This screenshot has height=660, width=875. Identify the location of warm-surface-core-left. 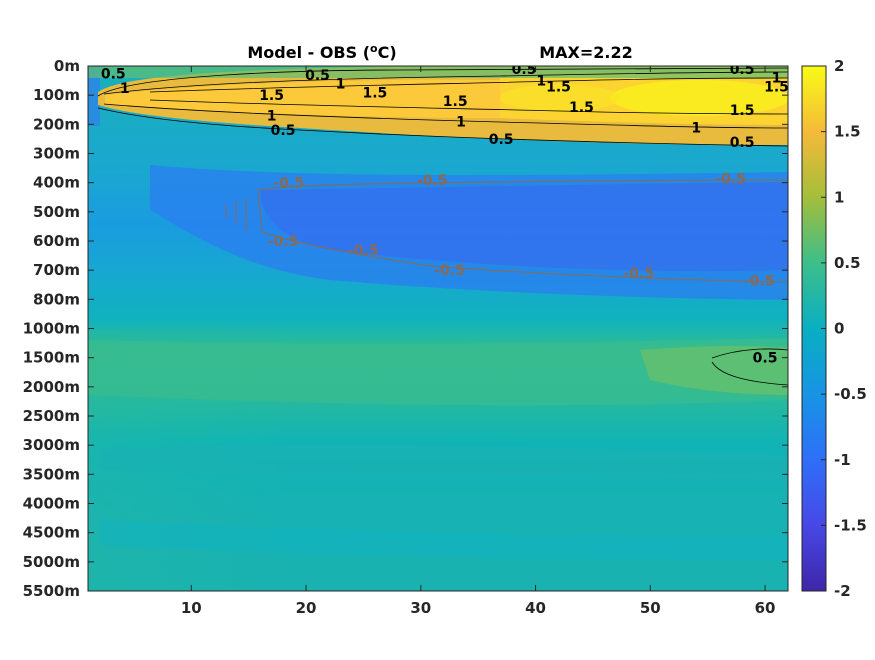
(302, 98).